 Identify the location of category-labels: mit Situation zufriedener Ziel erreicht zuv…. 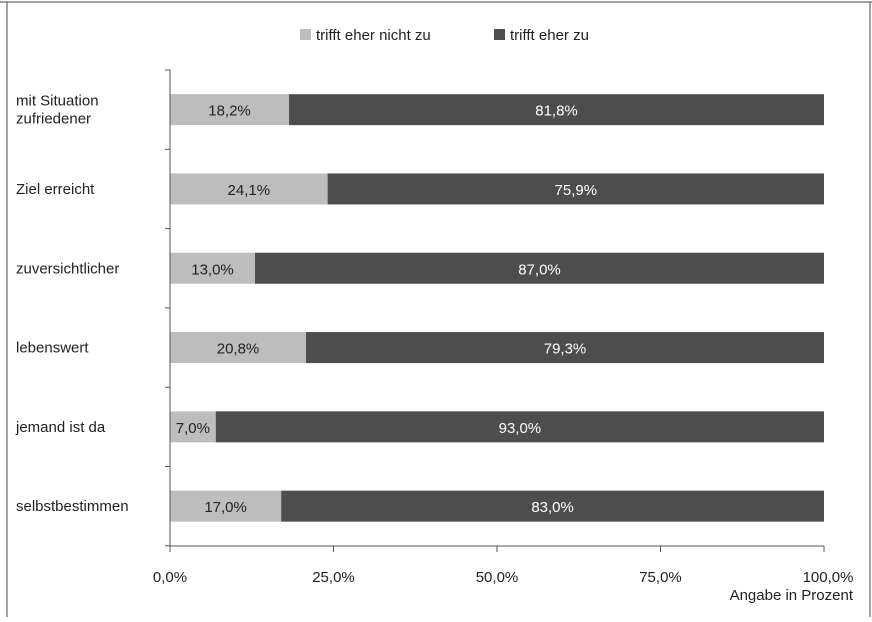
(72, 304).